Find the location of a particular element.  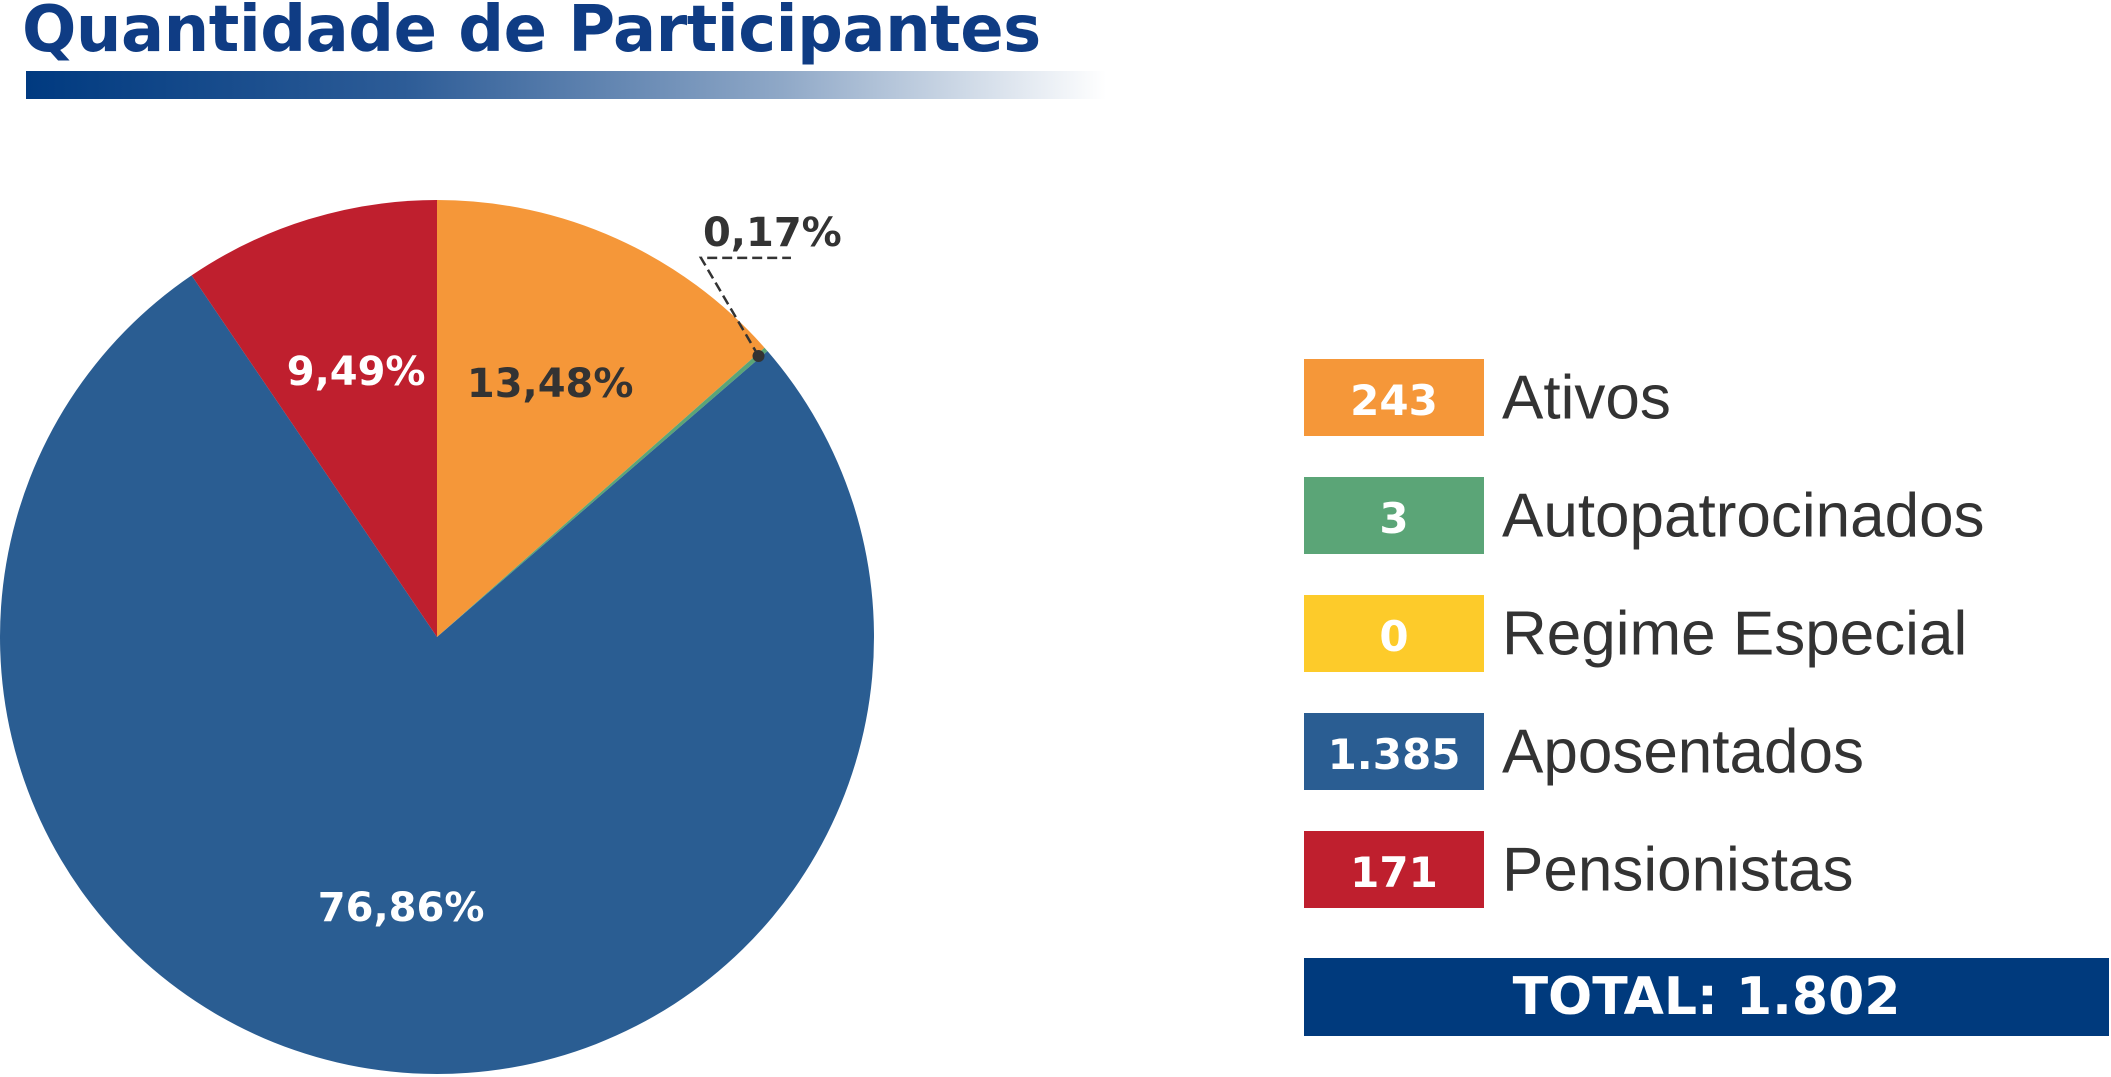

total-label: TOTAL: 1.802 is located at coordinates (1706, 997).